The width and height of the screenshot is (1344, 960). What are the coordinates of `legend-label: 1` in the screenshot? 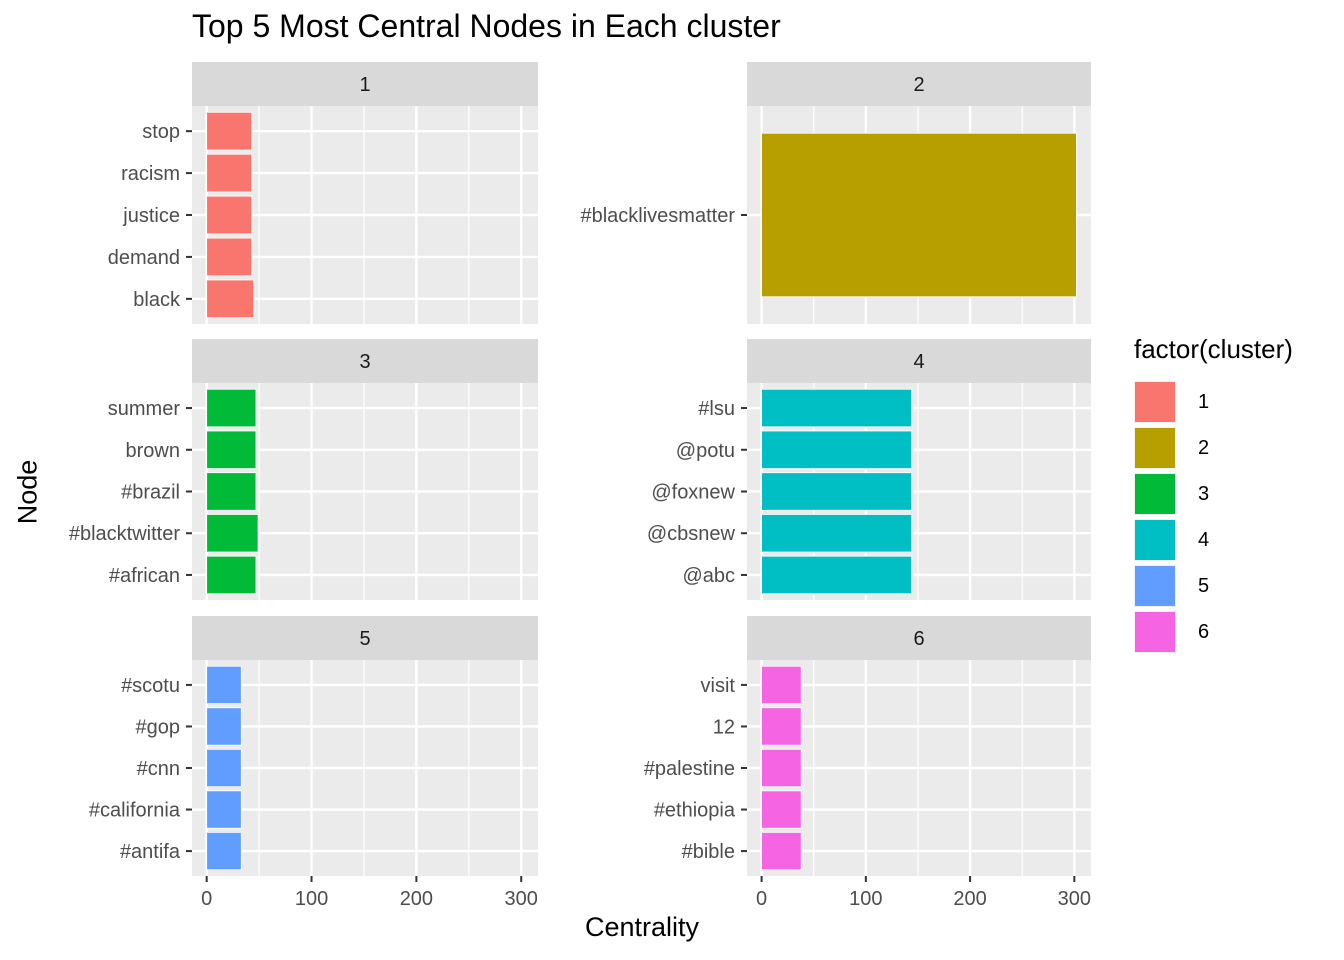 It's located at (1204, 401).